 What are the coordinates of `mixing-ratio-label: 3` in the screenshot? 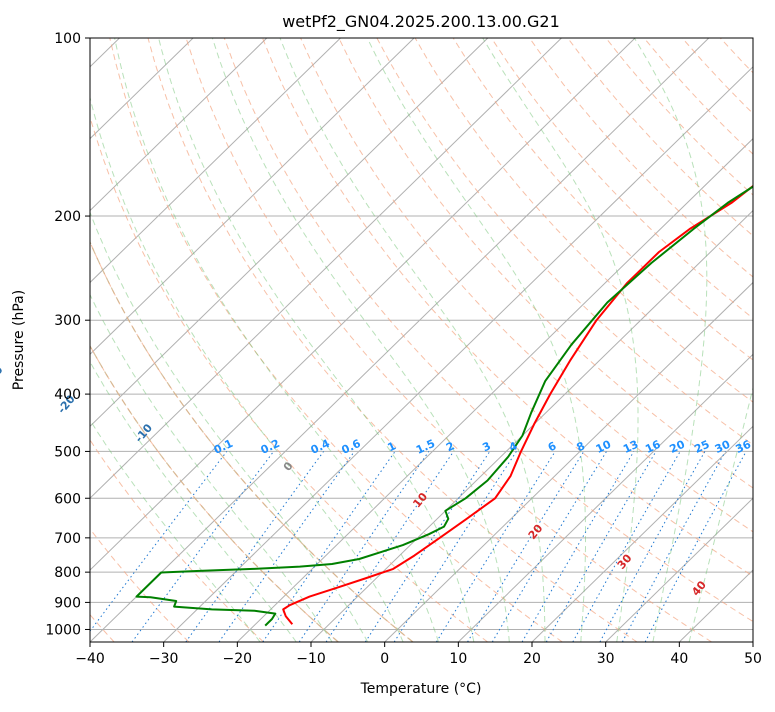 It's located at (486, 446).